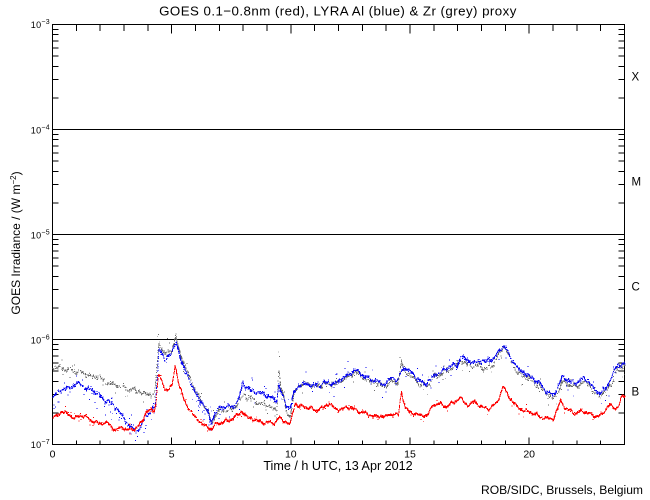 This screenshot has width=650, height=500. Describe the element at coordinates (529, 455) in the screenshot. I see `svg-text: 20` at that location.